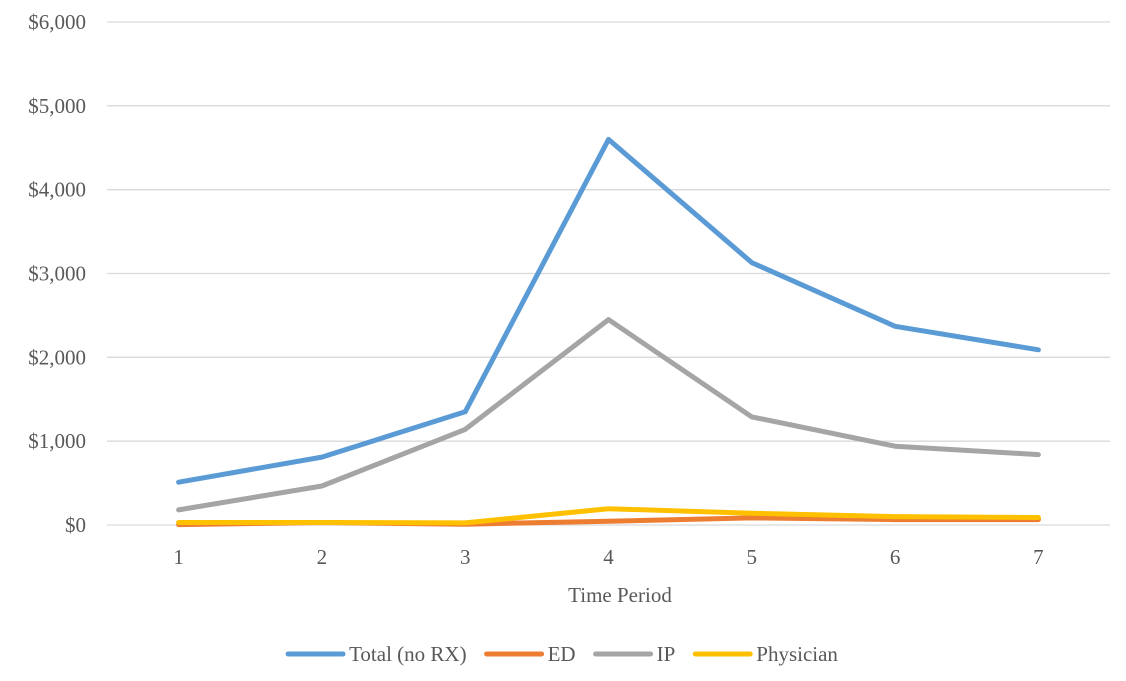  I want to click on y-tick-label: $3,000, so click(57, 274).